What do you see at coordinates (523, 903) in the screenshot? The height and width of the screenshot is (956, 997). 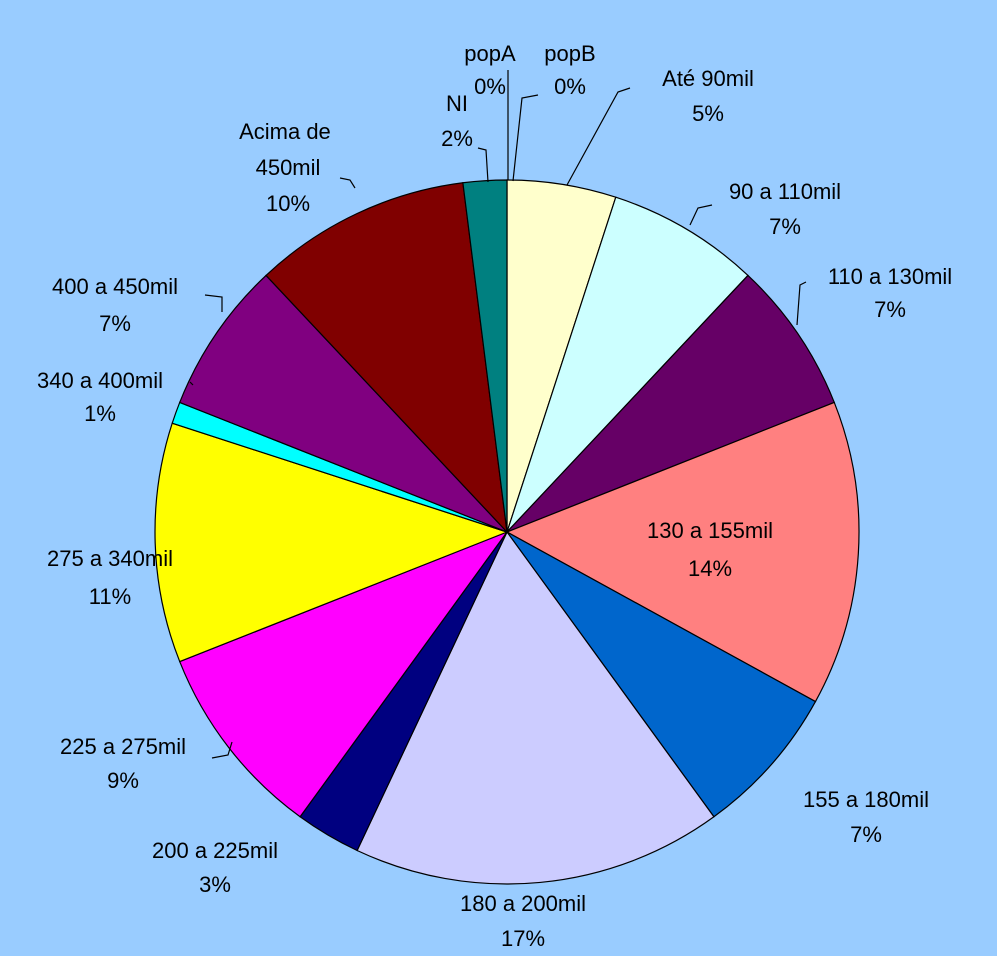 I see `slice-label: 180 a 200mil` at bounding box center [523, 903].